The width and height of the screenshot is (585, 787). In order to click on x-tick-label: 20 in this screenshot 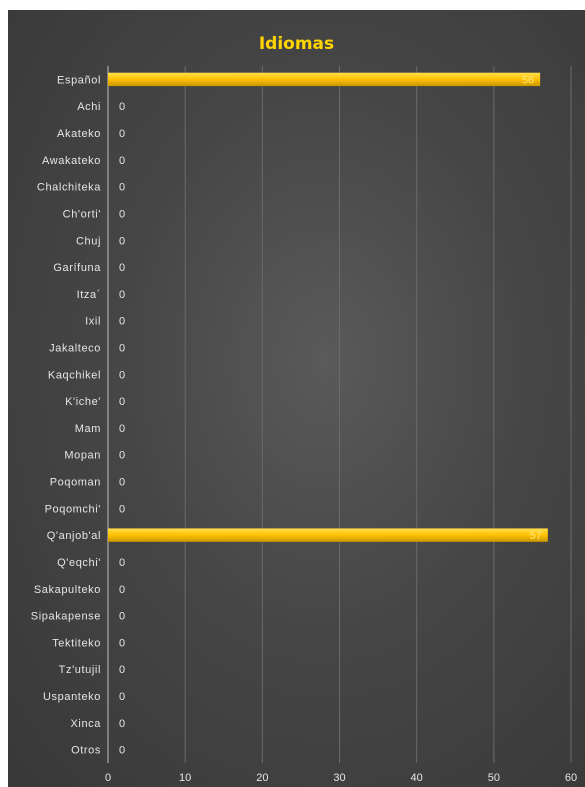, I will do `click(262, 778)`.